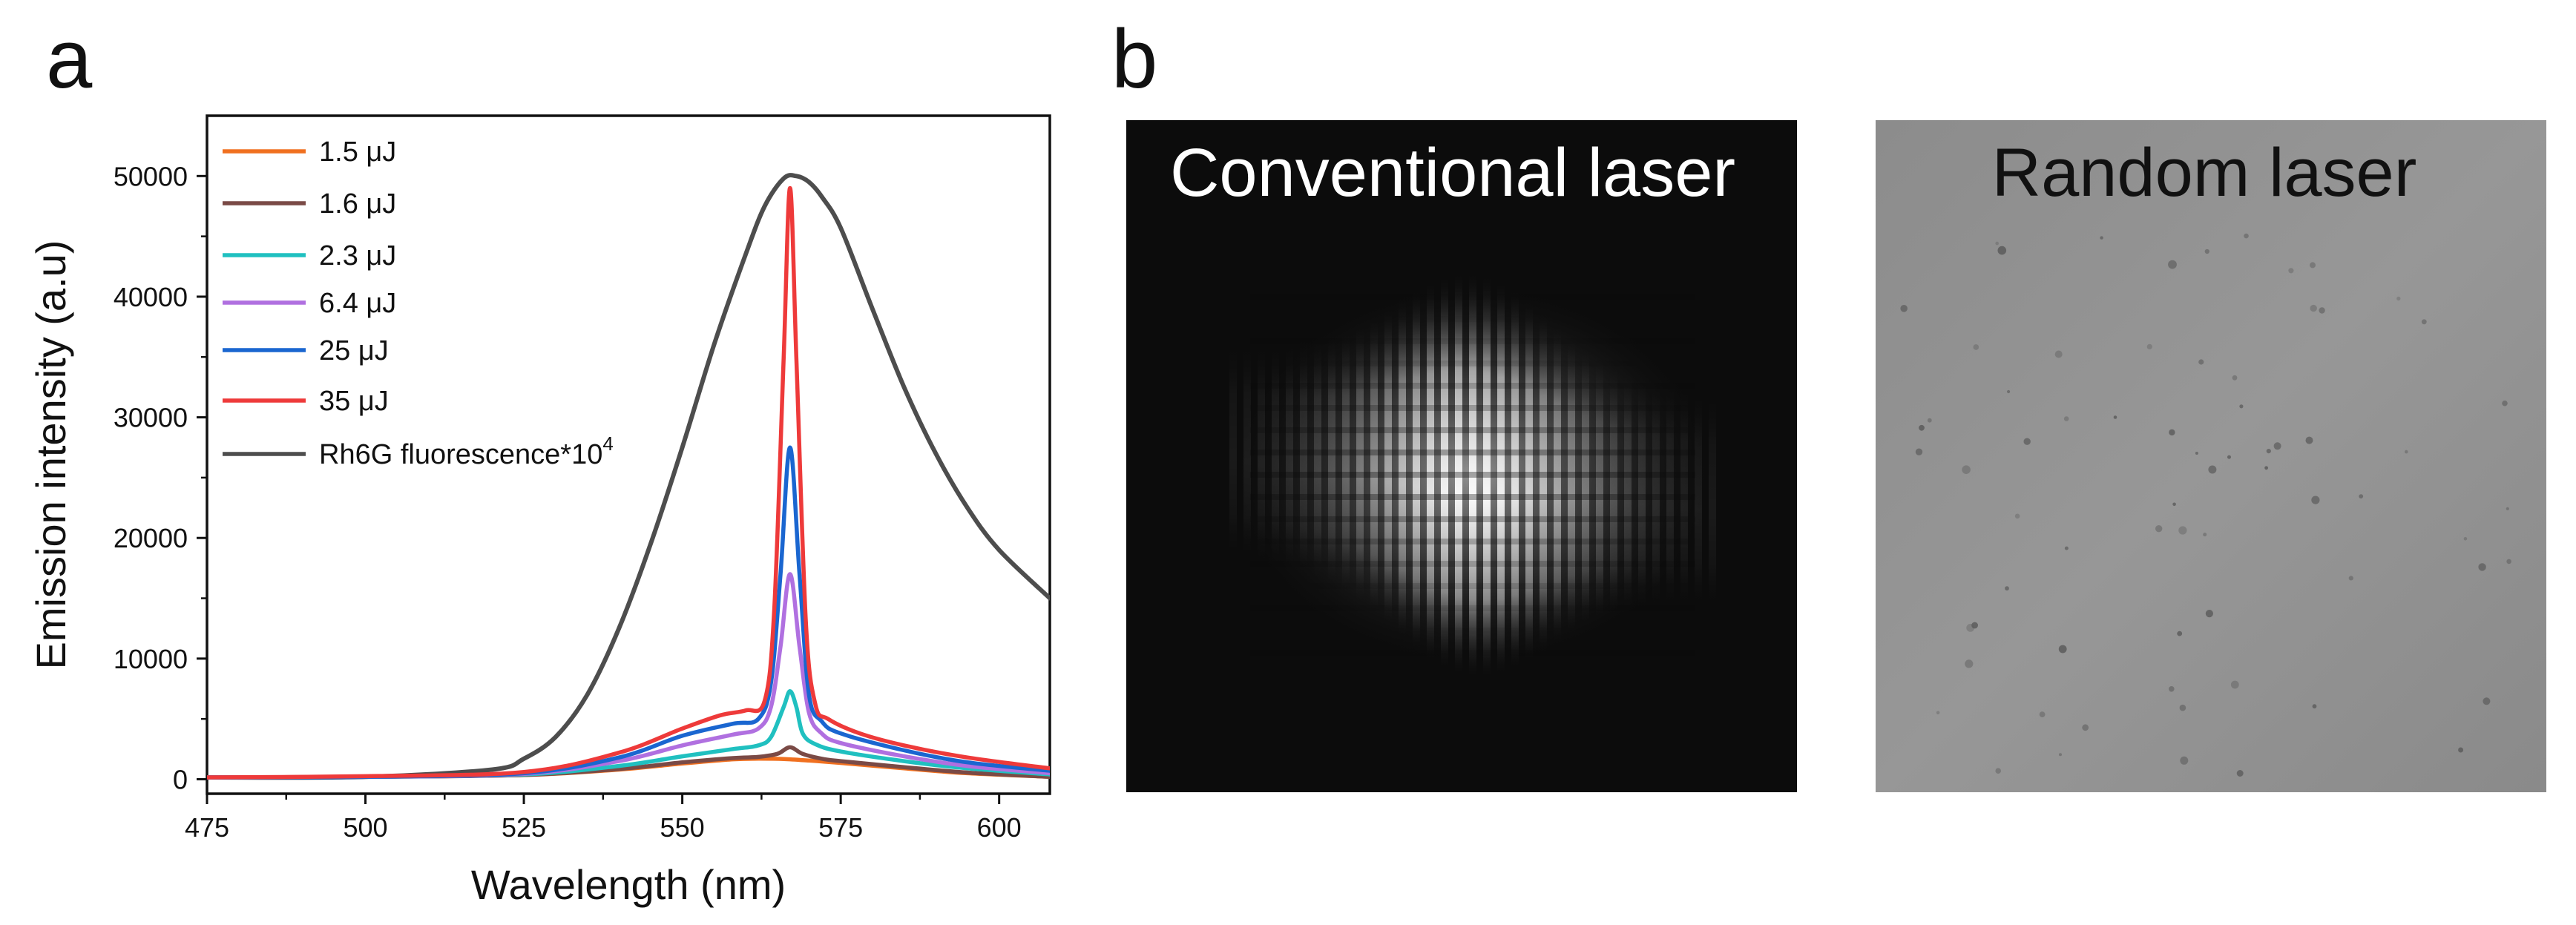  I want to click on y-tick-label: 50000, so click(151, 176).